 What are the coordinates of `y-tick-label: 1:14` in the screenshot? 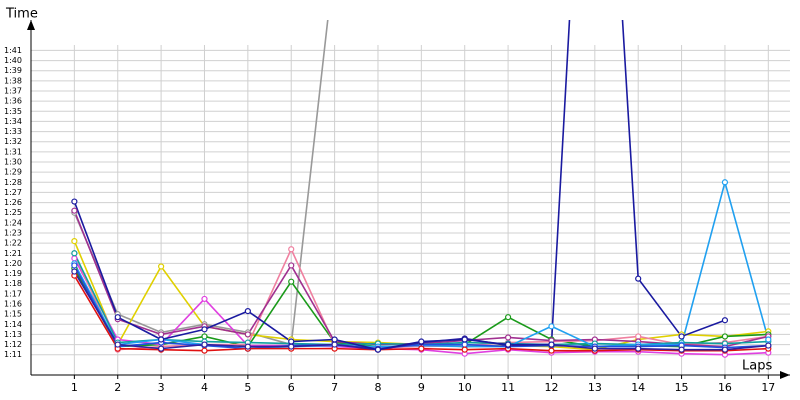 It's located at (13, 324).